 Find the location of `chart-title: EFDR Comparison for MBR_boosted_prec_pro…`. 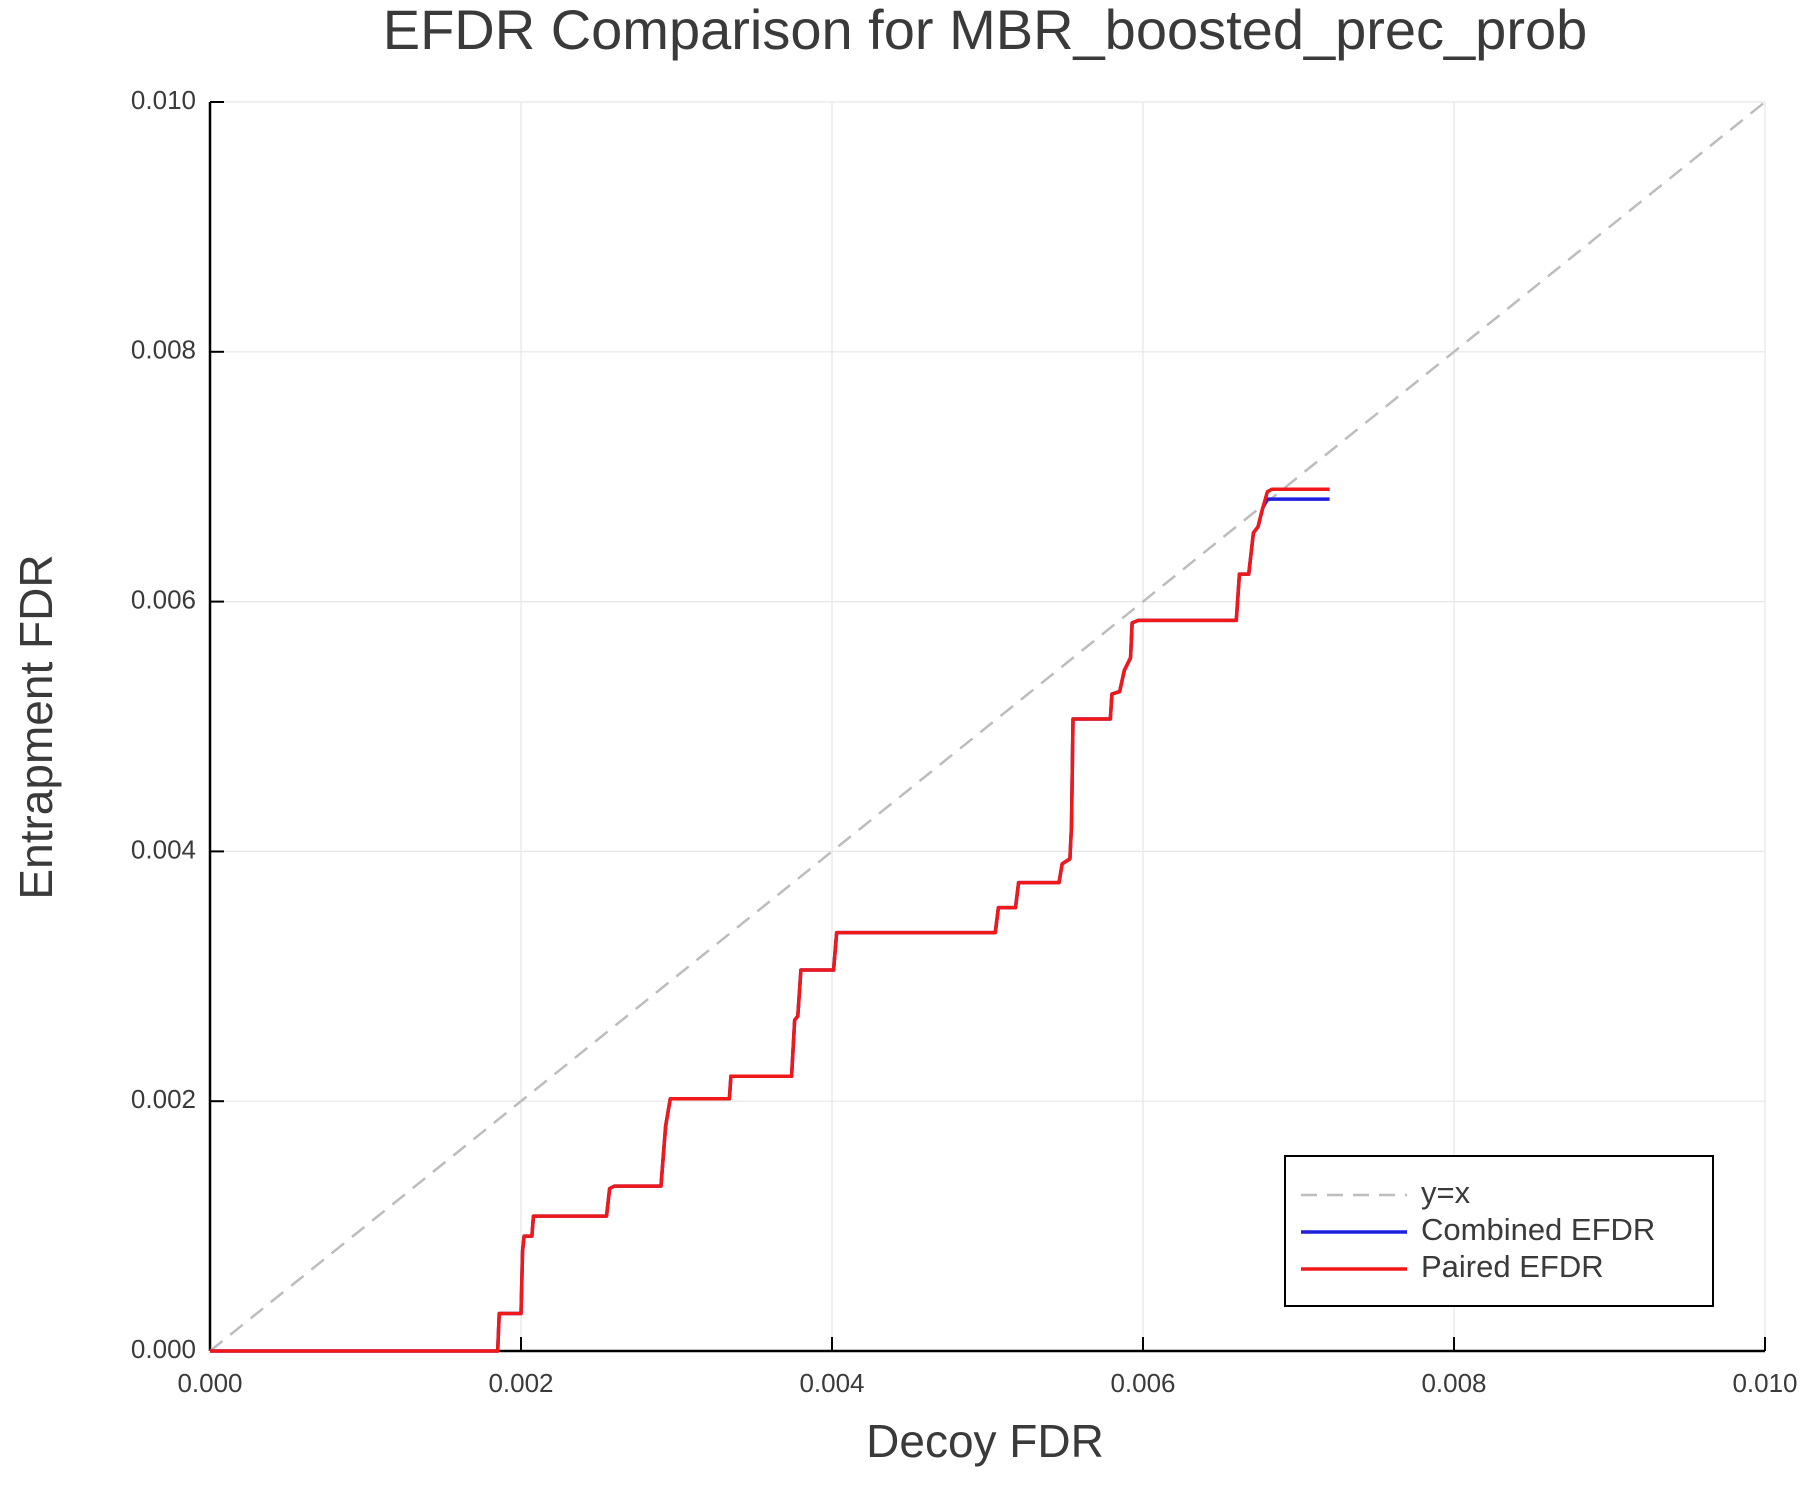

chart-title: EFDR Comparison for MBR_boosted_prec_pro… is located at coordinates (985, 30).